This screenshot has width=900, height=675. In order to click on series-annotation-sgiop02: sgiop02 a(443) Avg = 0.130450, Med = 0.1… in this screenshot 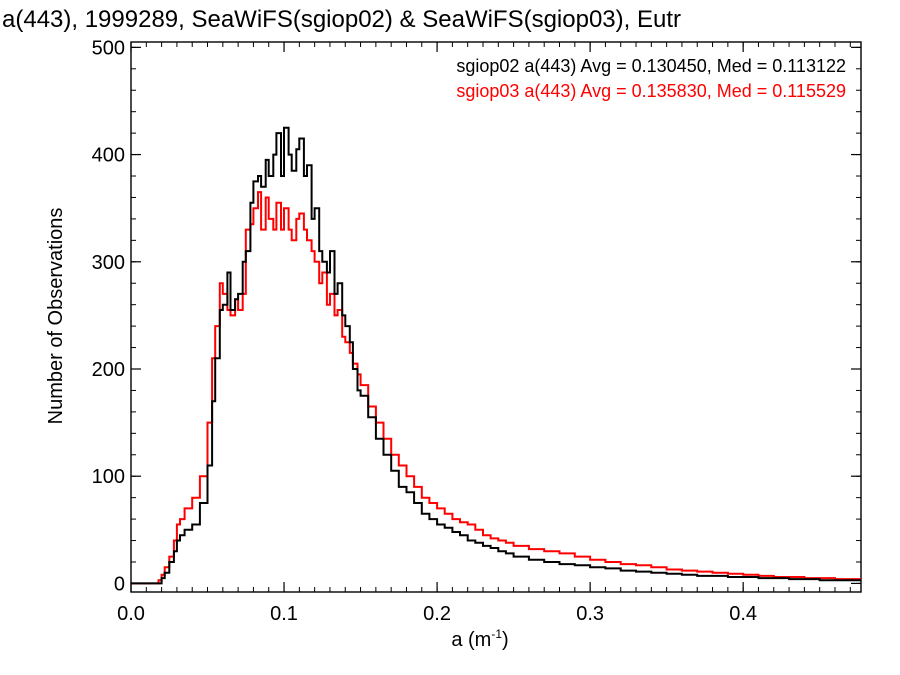, I will do `click(651, 66)`.